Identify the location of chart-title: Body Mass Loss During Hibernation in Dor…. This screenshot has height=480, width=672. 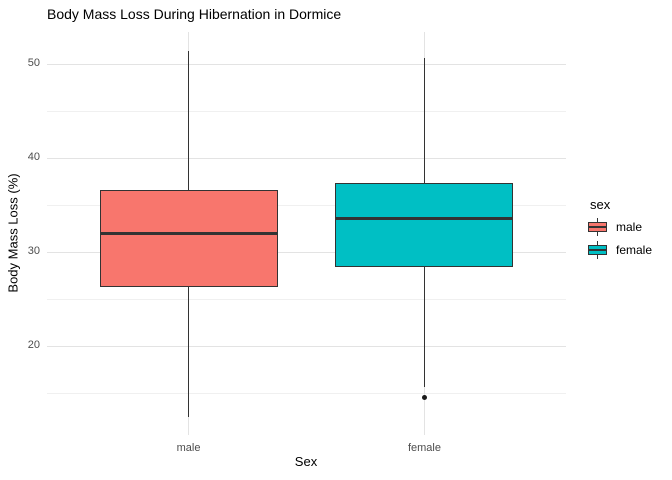
(194, 14).